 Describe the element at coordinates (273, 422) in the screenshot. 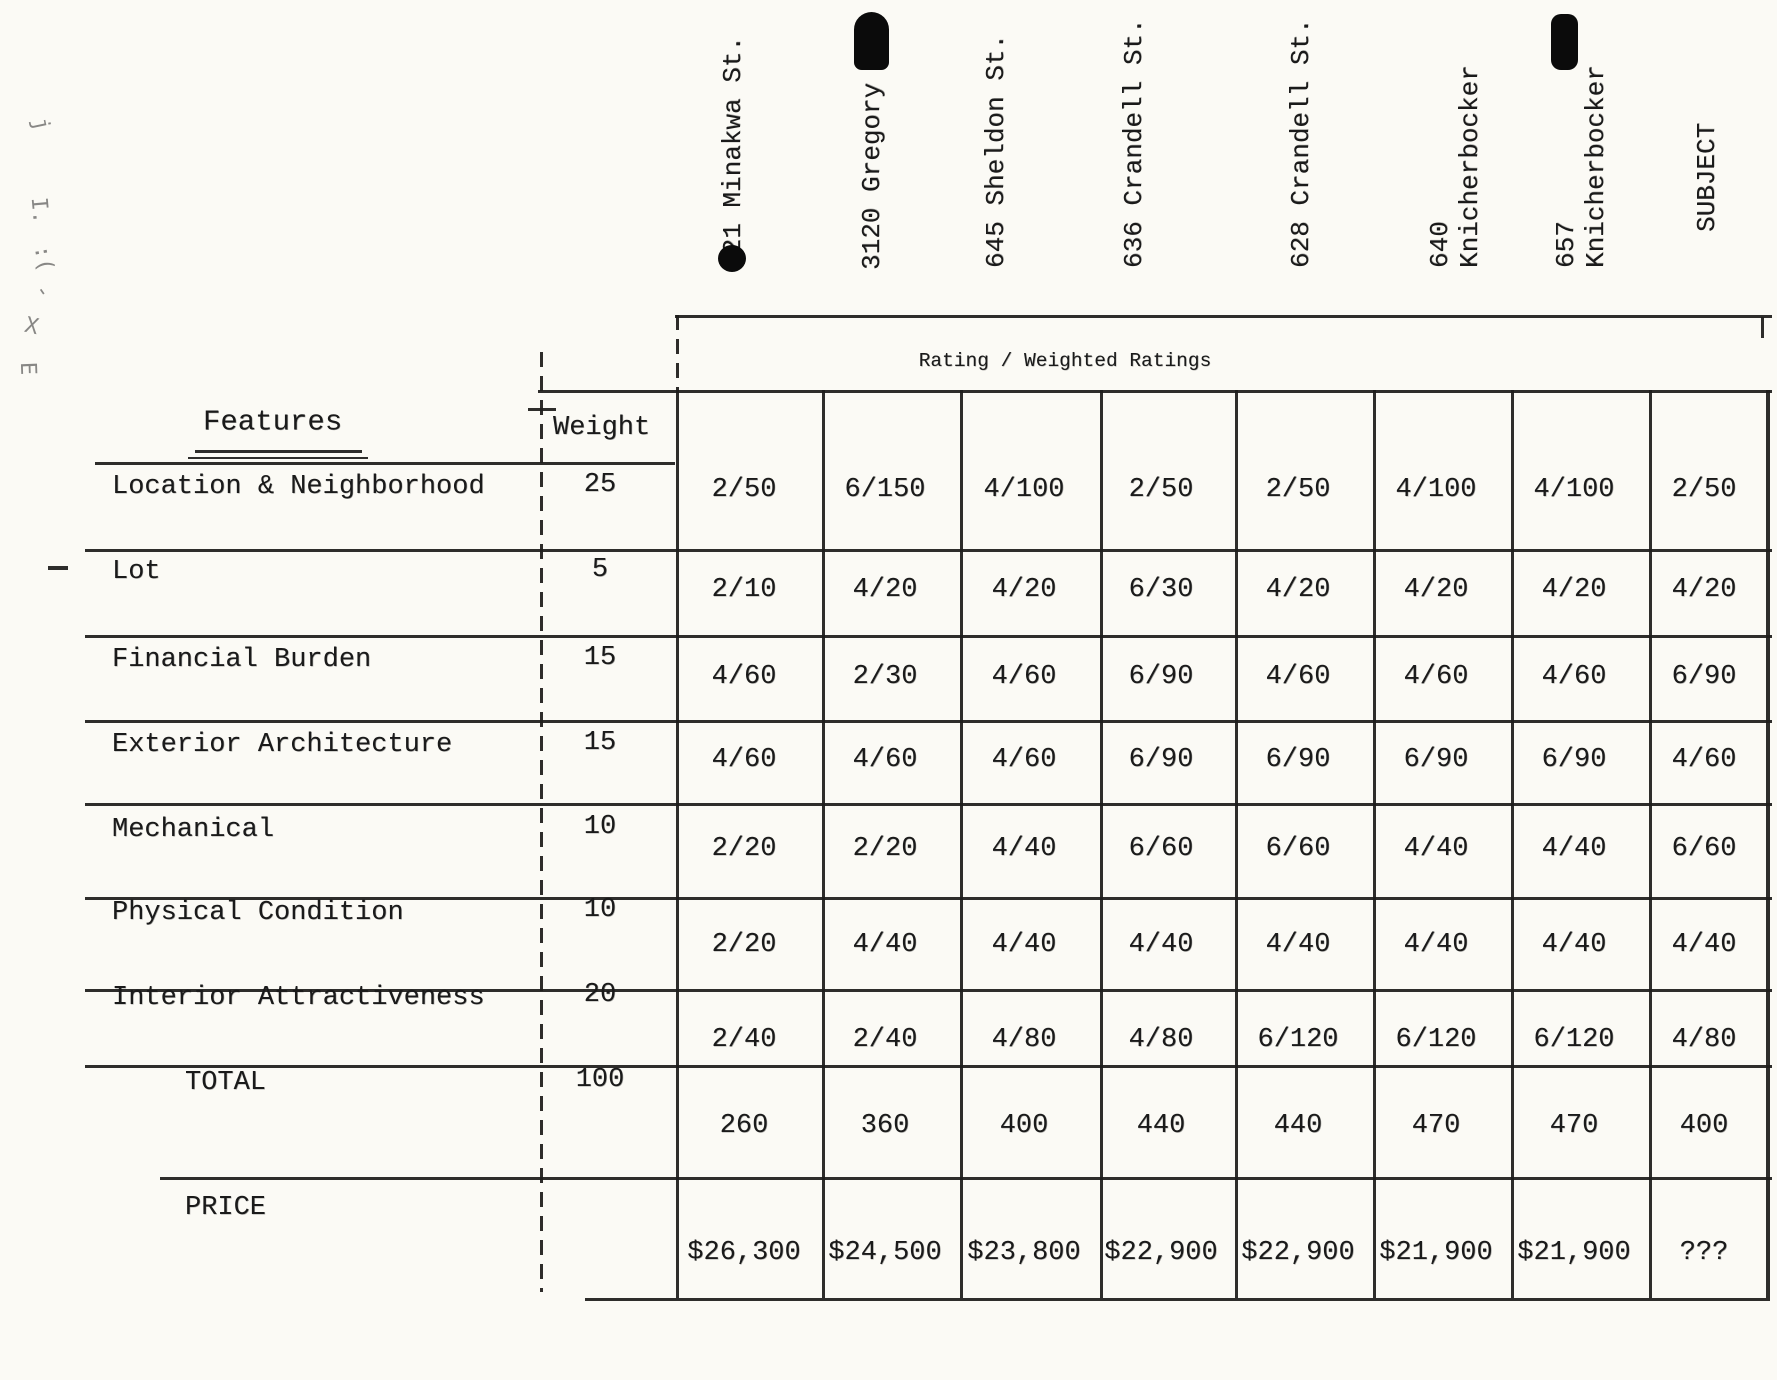

I see `features-header: Features` at that location.